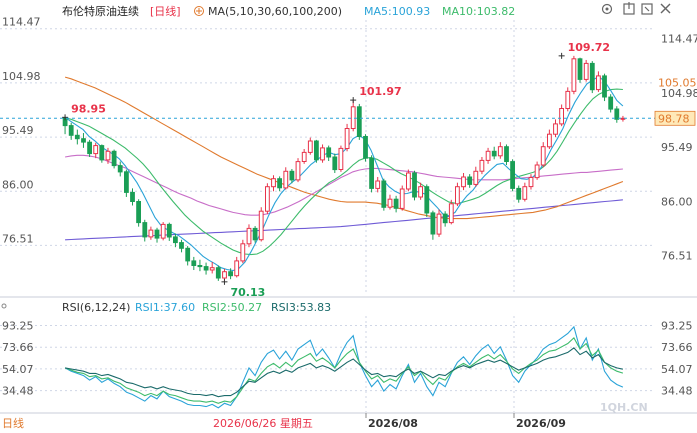 This screenshot has height=433, width=697. I want to click on share-icon, so click(629, 8).